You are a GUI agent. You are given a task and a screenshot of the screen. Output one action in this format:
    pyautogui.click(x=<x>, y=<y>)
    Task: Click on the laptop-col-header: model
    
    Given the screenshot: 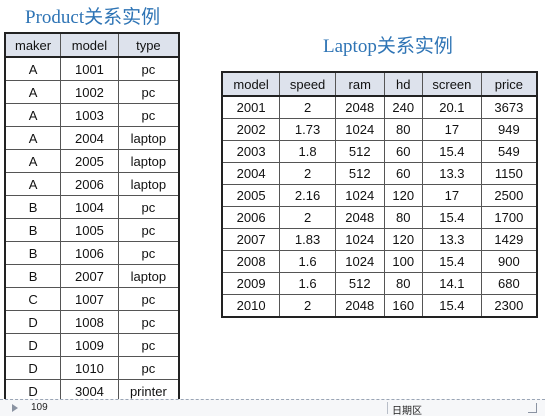 What is the action you would take?
    pyautogui.click(x=251, y=84)
    